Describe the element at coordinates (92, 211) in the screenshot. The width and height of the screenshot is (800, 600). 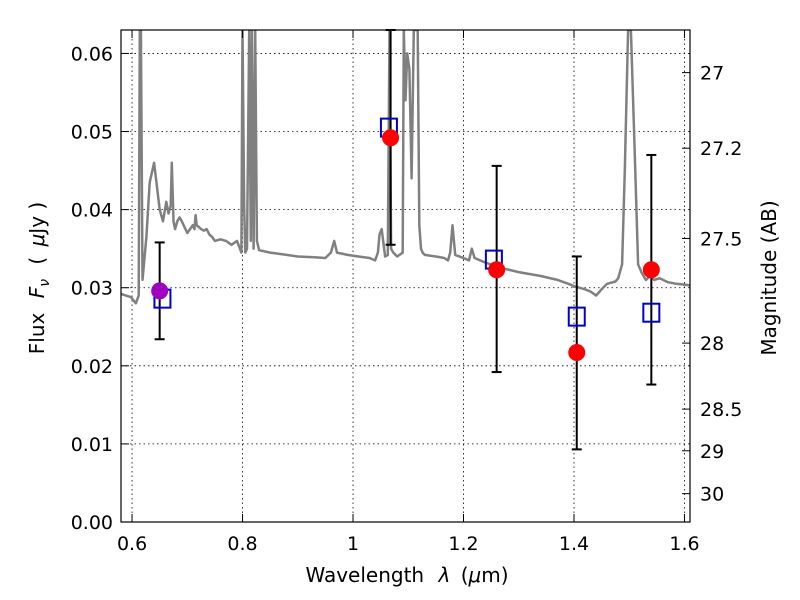
I see `y-tick-label: 0.04` at that location.